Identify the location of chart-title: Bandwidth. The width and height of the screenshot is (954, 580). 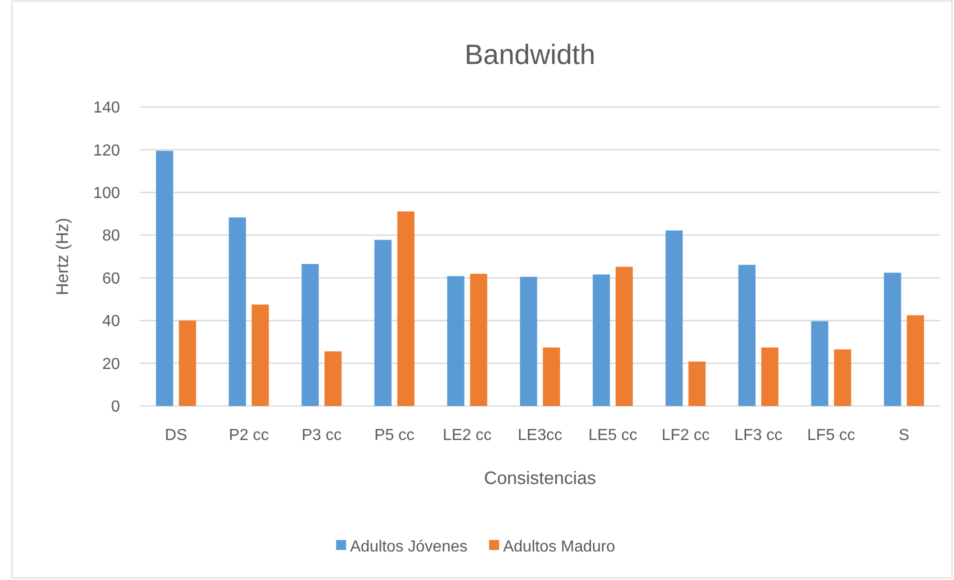
(530, 54).